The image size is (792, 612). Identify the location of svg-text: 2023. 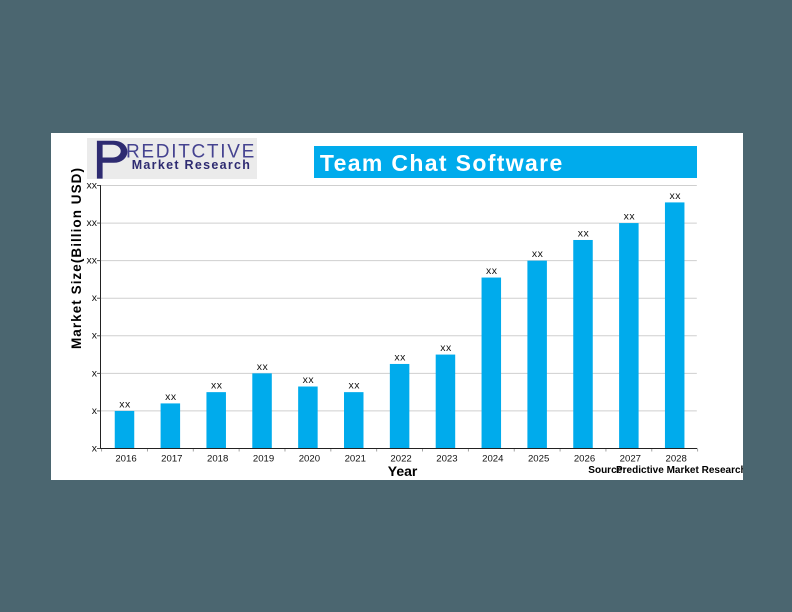
(446, 458).